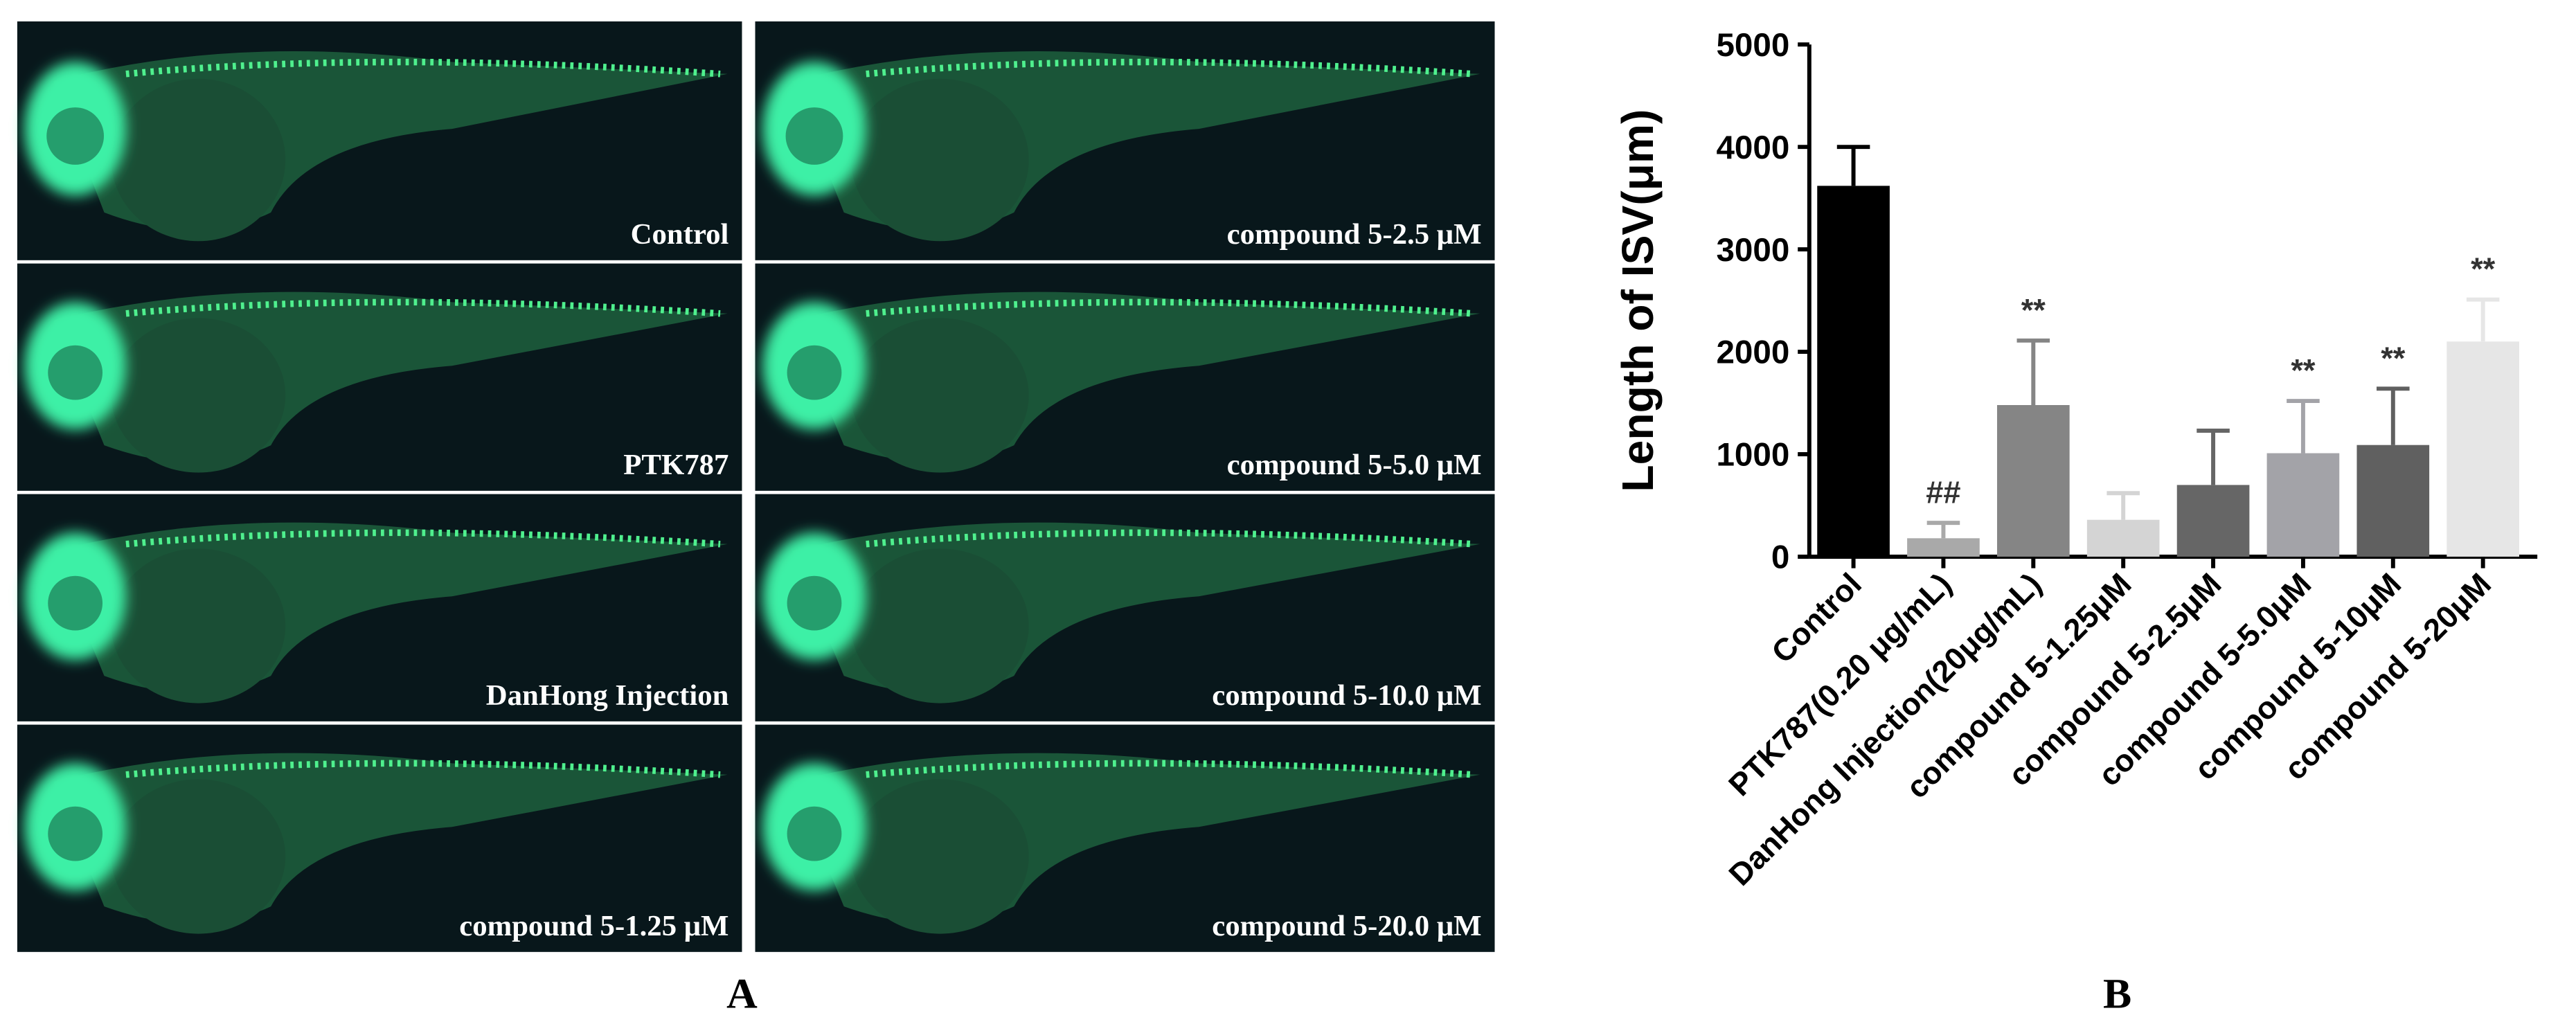 Image resolution: width=2576 pixels, height=1031 pixels. I want to click on panel-caption: compound 5-10.0 μM, so click(1346, 695).